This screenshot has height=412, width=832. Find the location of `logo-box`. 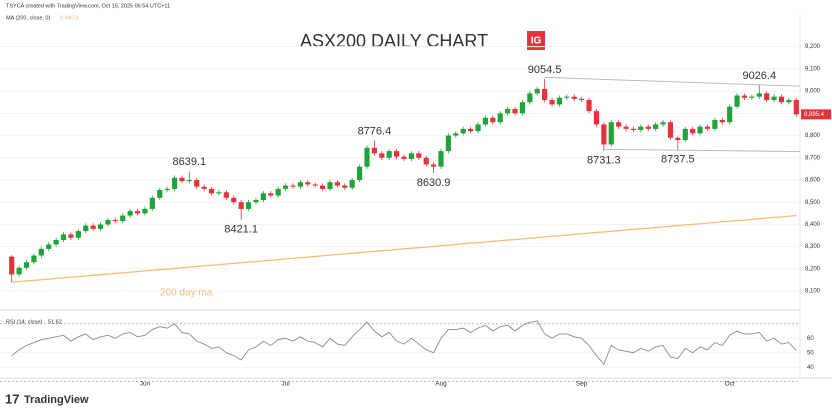

logo-box is located at coordinates (536, 40).